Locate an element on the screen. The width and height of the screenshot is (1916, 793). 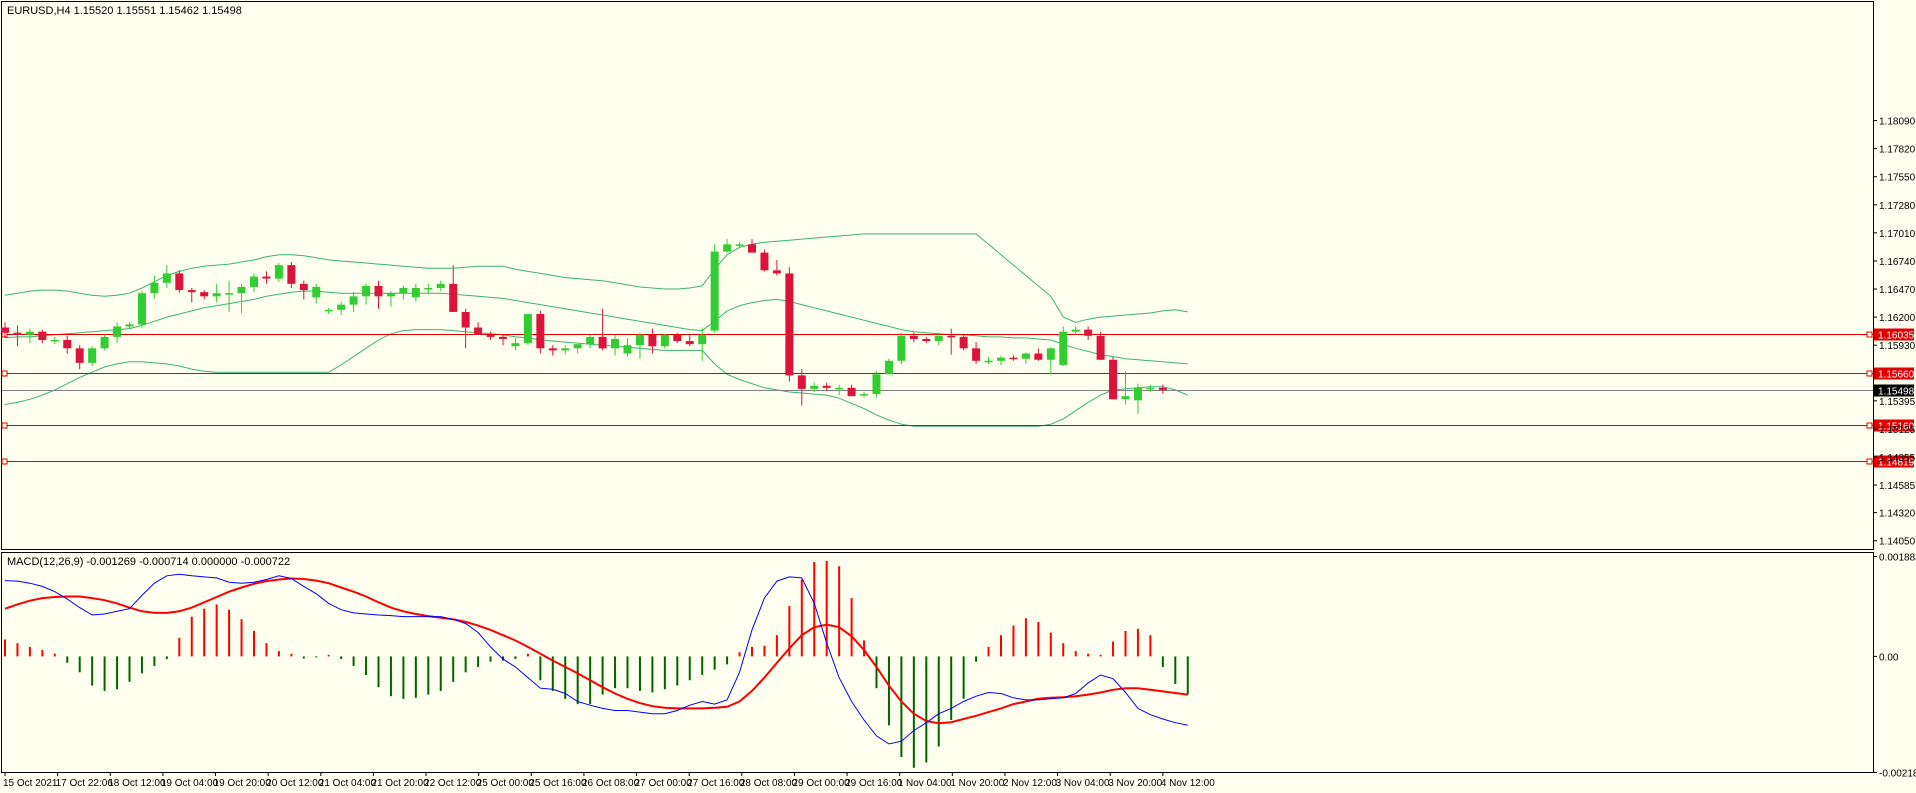
macd-axis: 0.001883 0.00 -0.002188 is located at coordinates (1894, 666).